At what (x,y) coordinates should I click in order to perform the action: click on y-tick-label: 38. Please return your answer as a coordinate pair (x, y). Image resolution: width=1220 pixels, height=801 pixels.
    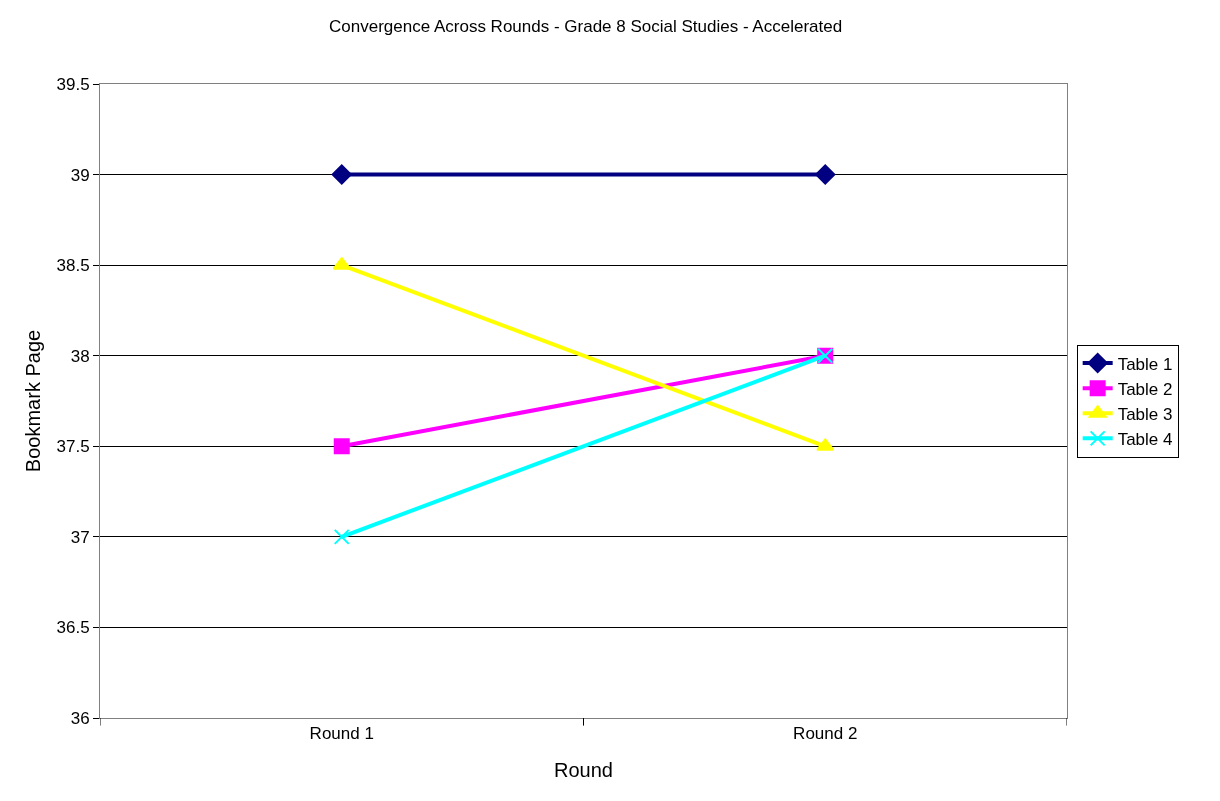
    Looking at the image, I should click on (80, 356).